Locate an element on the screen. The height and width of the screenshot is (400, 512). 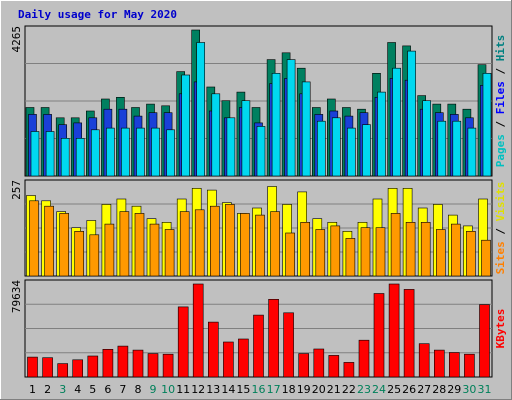
legend-entry: Hits is located at coordinates (500, 48).